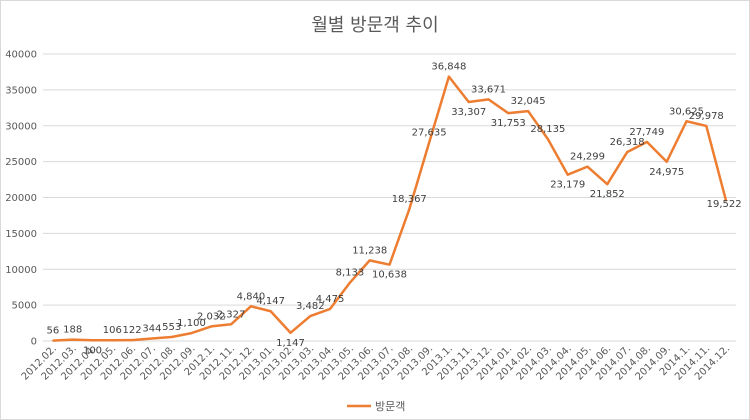 The height and width of the screenshot is (420, 750). I want to click on data-label: 4,840, so click(251, 296).